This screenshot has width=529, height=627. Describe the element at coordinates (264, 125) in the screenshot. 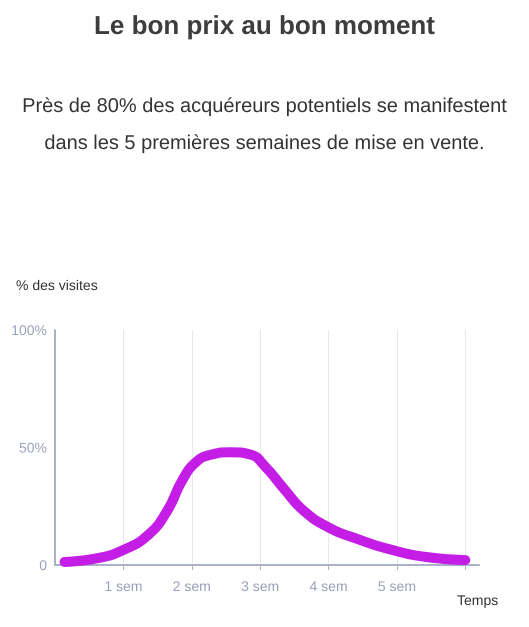

I see `chart-subtitle: Près de 80% des acquéreurs potentiels se manifestent dans les 5 premières semaines de mise en vente.` at that location.